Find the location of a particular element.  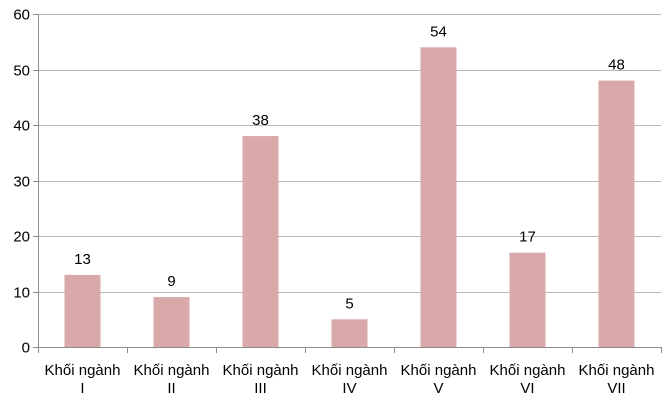

x-tick-label: II is located at coordinates (171, 388).